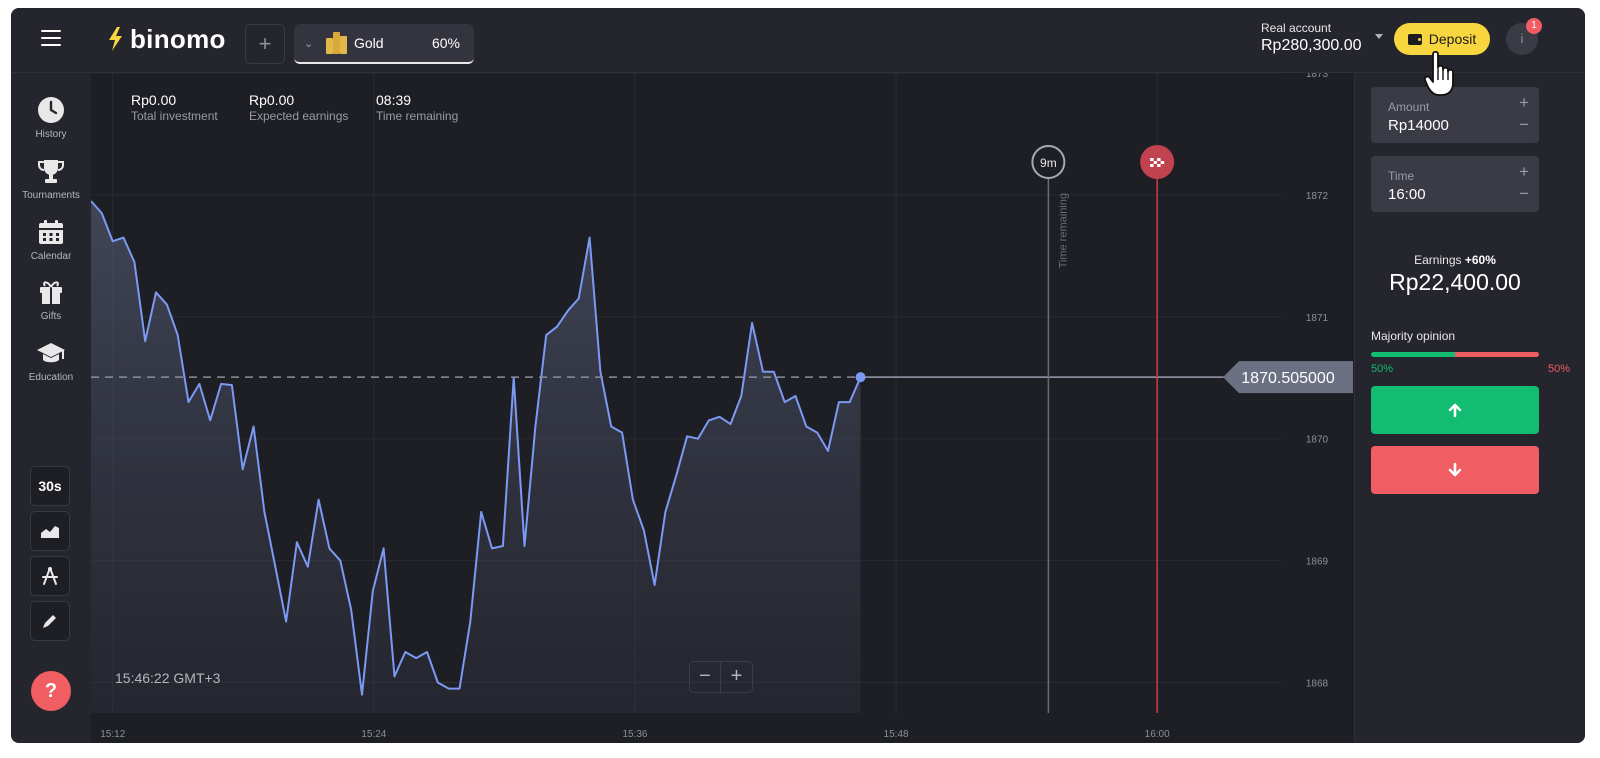 Image resolution: width=1600 pixels, height=758 pixels. What do you see at coordinates (51, 110) in the screenshot?
I see `clock-icon` at bounding box center [51, 110].